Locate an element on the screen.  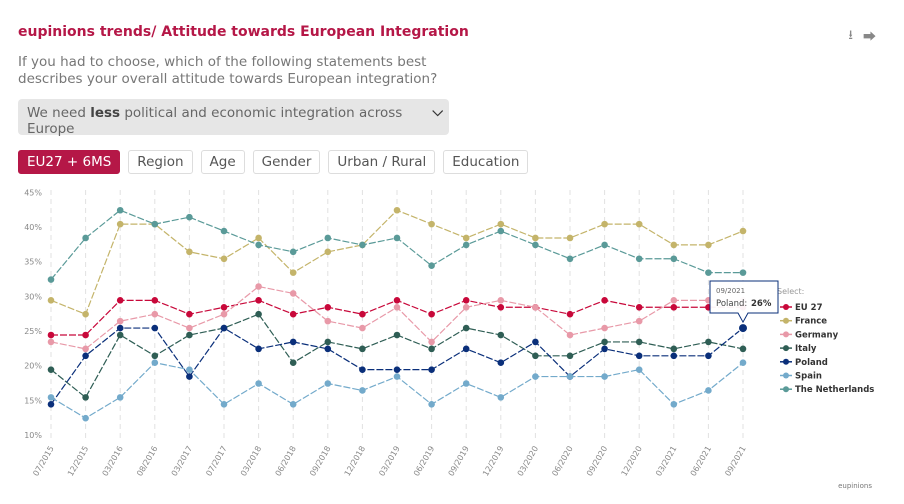
tooltip-value: 26% is located at coordinates (761, 304).